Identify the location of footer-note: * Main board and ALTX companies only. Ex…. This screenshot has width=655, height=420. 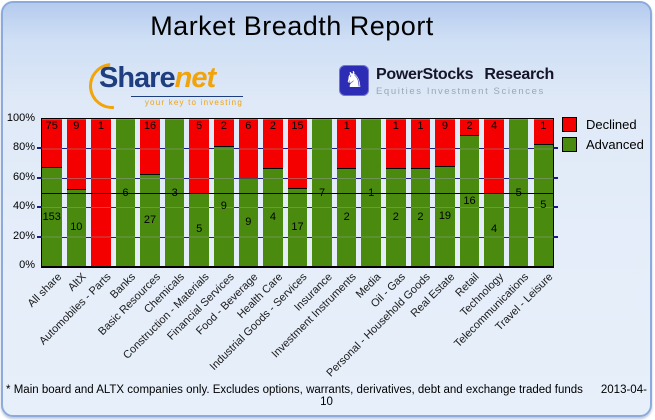
(294, 390).